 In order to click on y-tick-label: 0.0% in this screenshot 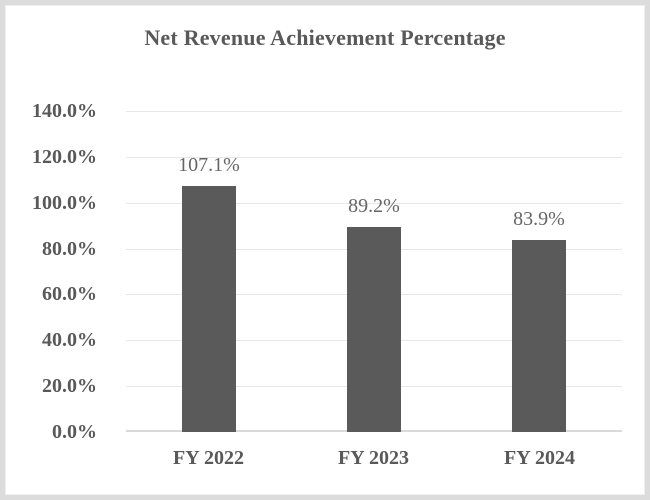, I will do `click(74, 432)`.